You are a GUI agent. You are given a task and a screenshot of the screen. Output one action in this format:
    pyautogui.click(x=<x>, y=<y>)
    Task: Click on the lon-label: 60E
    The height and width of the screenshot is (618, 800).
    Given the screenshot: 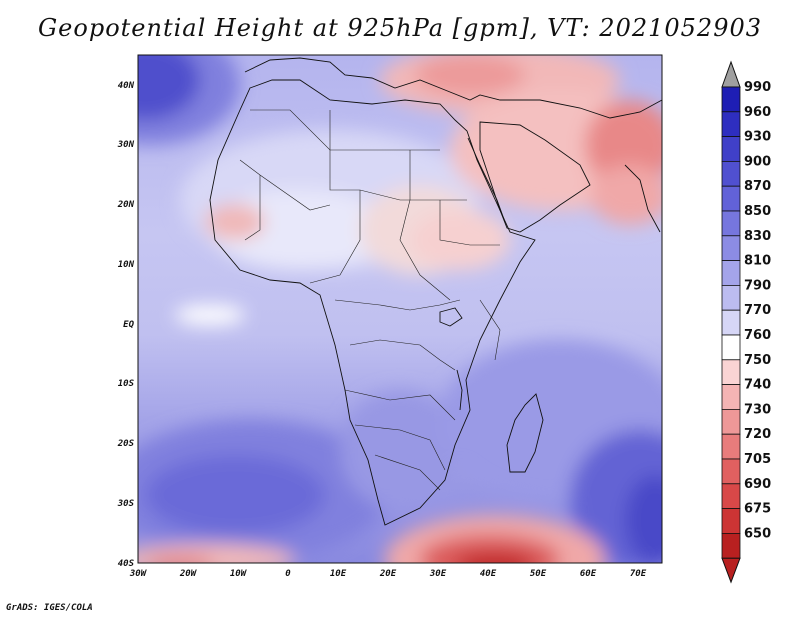 What is the action you would take?
    pyautogui.click(x=588, y=574)
    